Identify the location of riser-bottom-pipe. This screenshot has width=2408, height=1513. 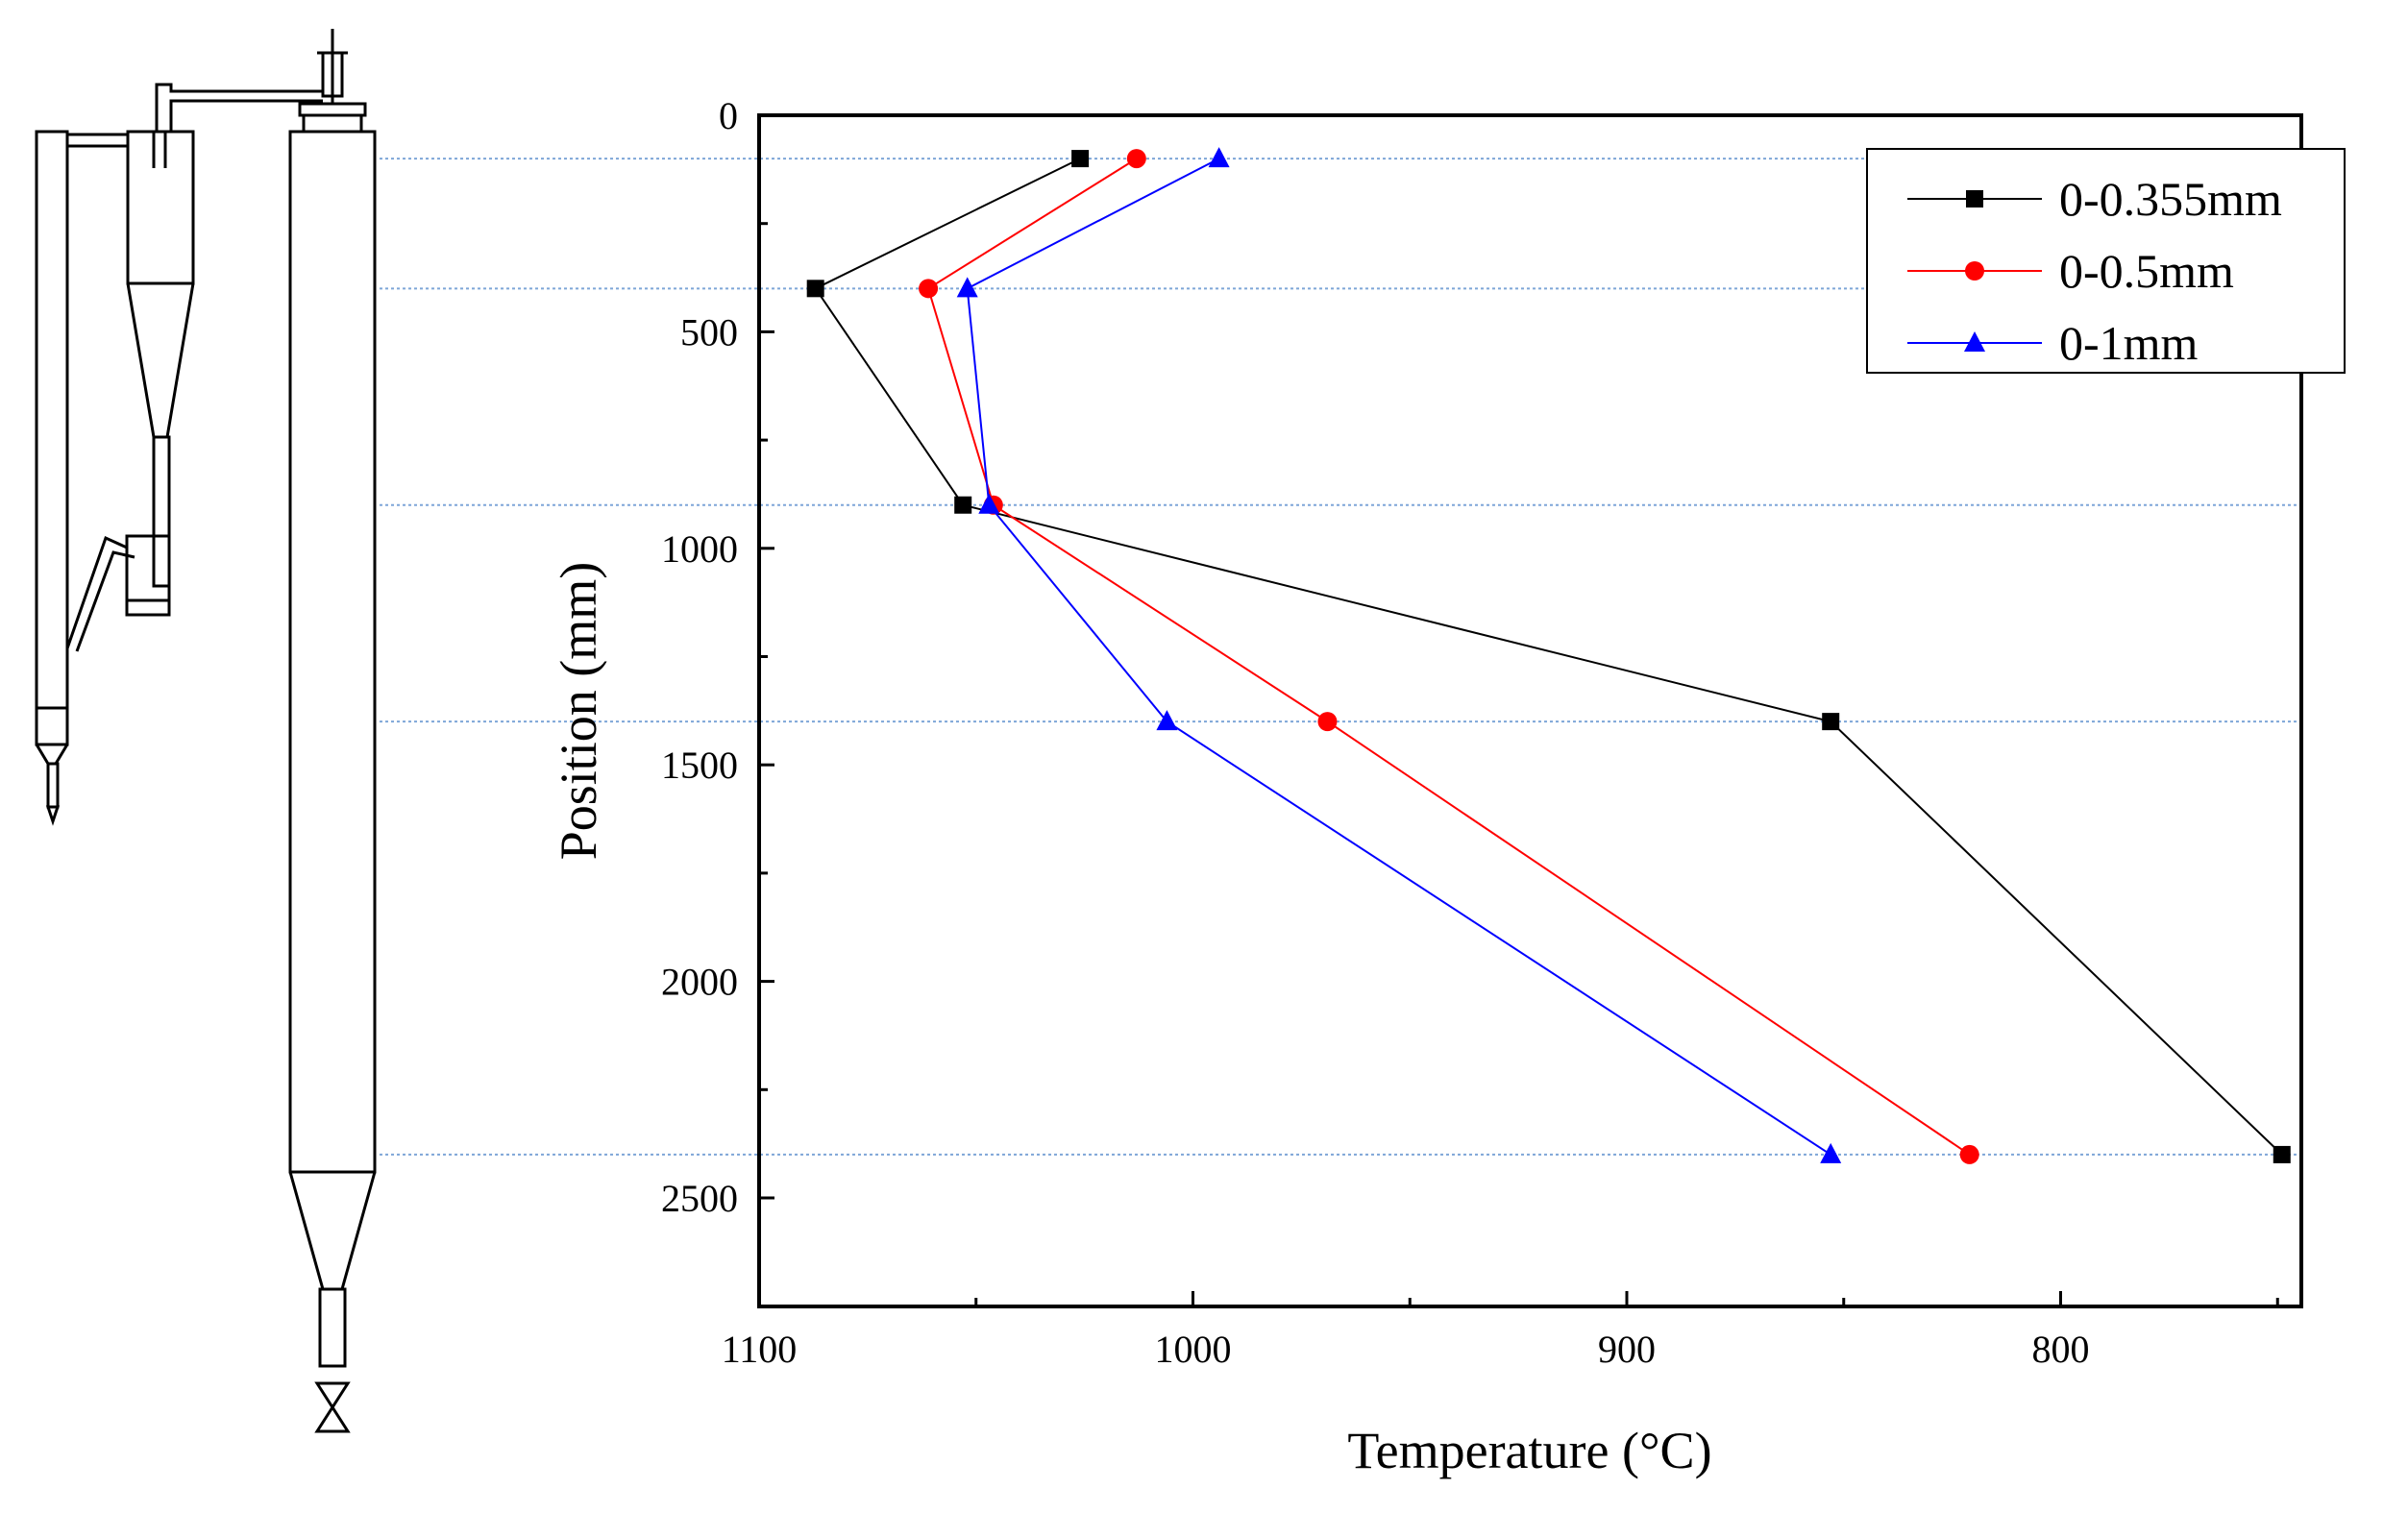
(332, 1328).